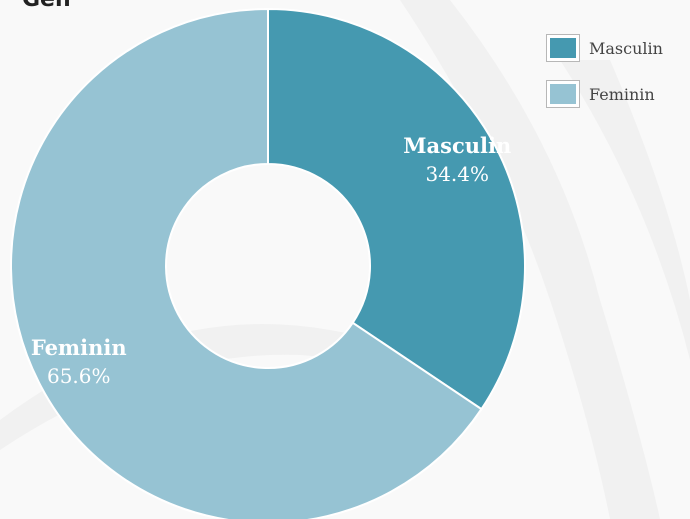 The width and height of the screenshot is (690, 519). What do you see at coordinates (604, 71) in the screenshot?
I see `legend: Masculin Feminin` at bounding box center [604, 71].